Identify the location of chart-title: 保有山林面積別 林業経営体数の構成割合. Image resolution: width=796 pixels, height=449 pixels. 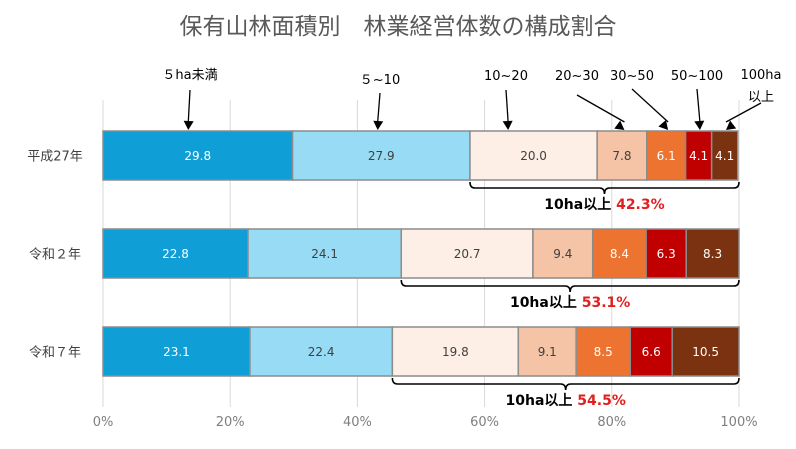
(398, 27).